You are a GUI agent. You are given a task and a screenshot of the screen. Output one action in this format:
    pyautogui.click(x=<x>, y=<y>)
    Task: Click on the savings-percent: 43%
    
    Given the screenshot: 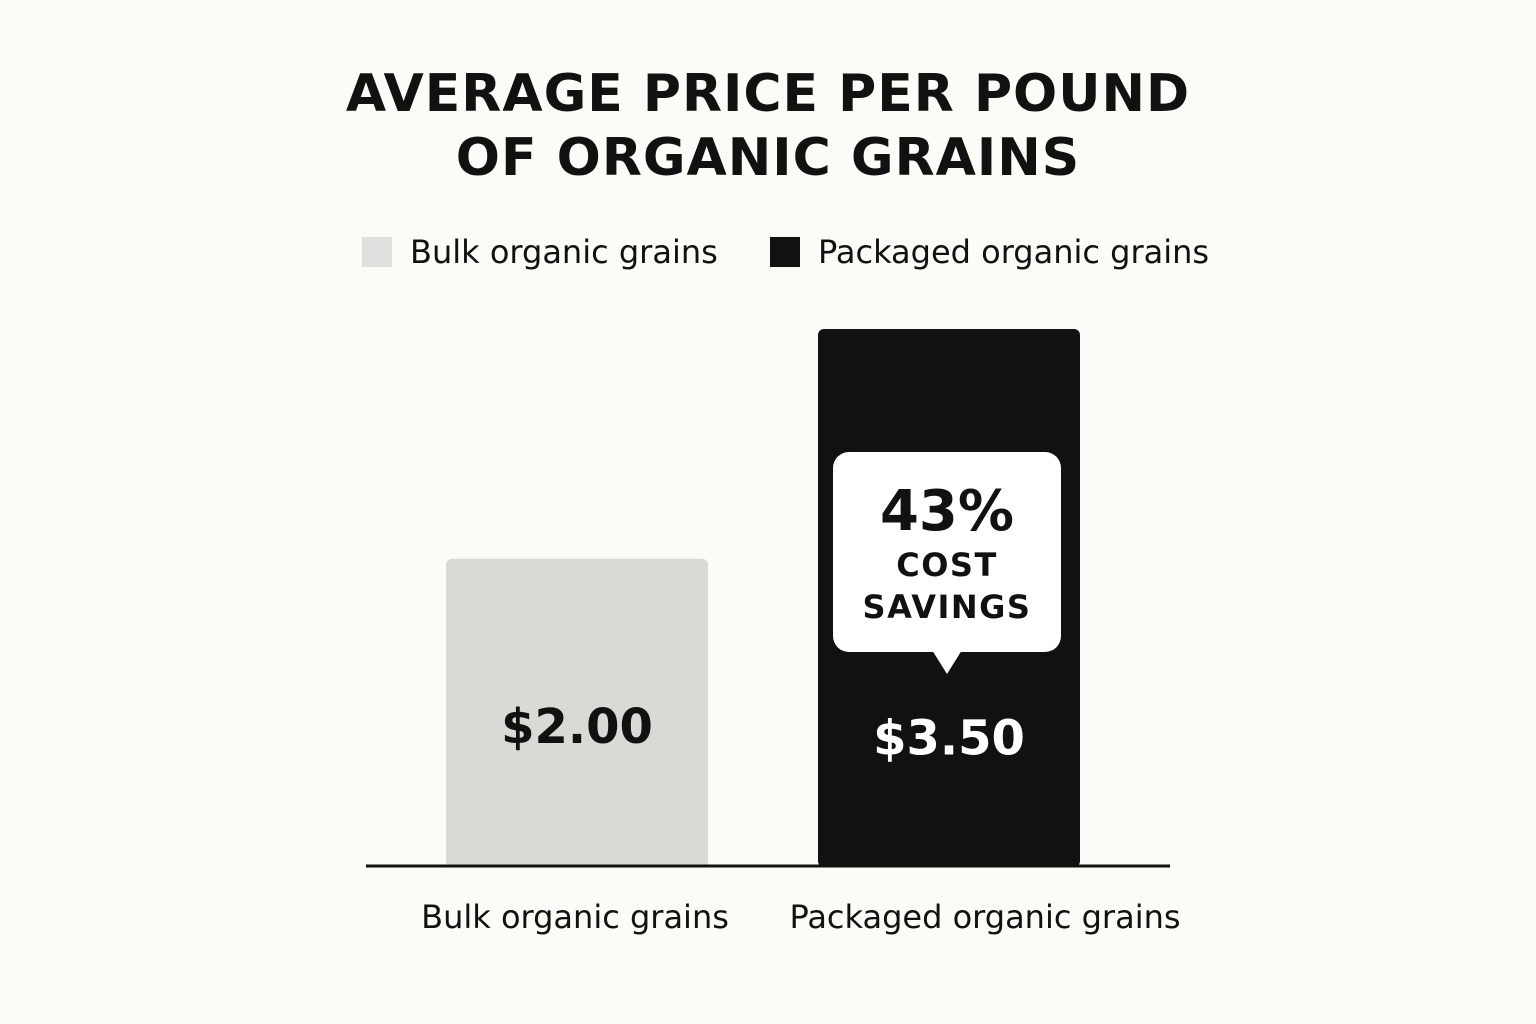 What is the action you would take?
    pyautogui.click(x=947, y=511)
    